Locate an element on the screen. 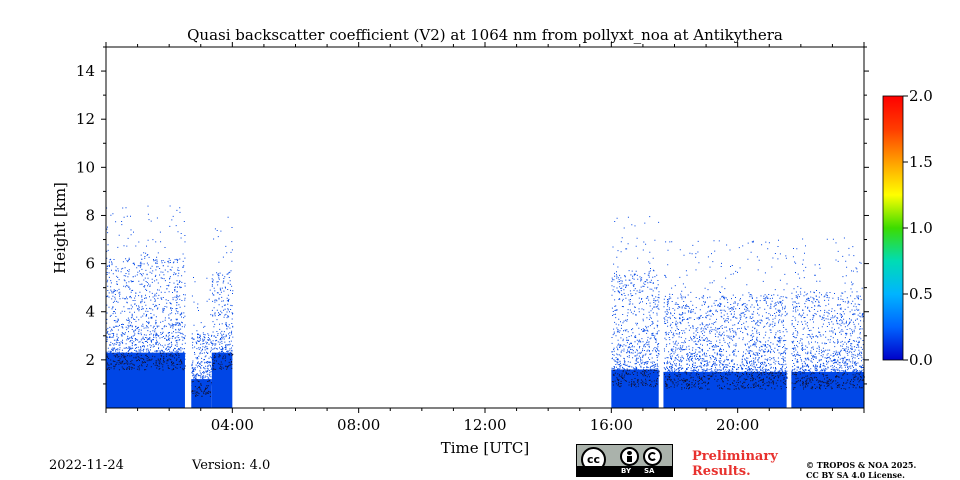 This screenshot has width=960, height=480. preliminary-notice: Preliminary Results. is located at coordinates (735, 464).